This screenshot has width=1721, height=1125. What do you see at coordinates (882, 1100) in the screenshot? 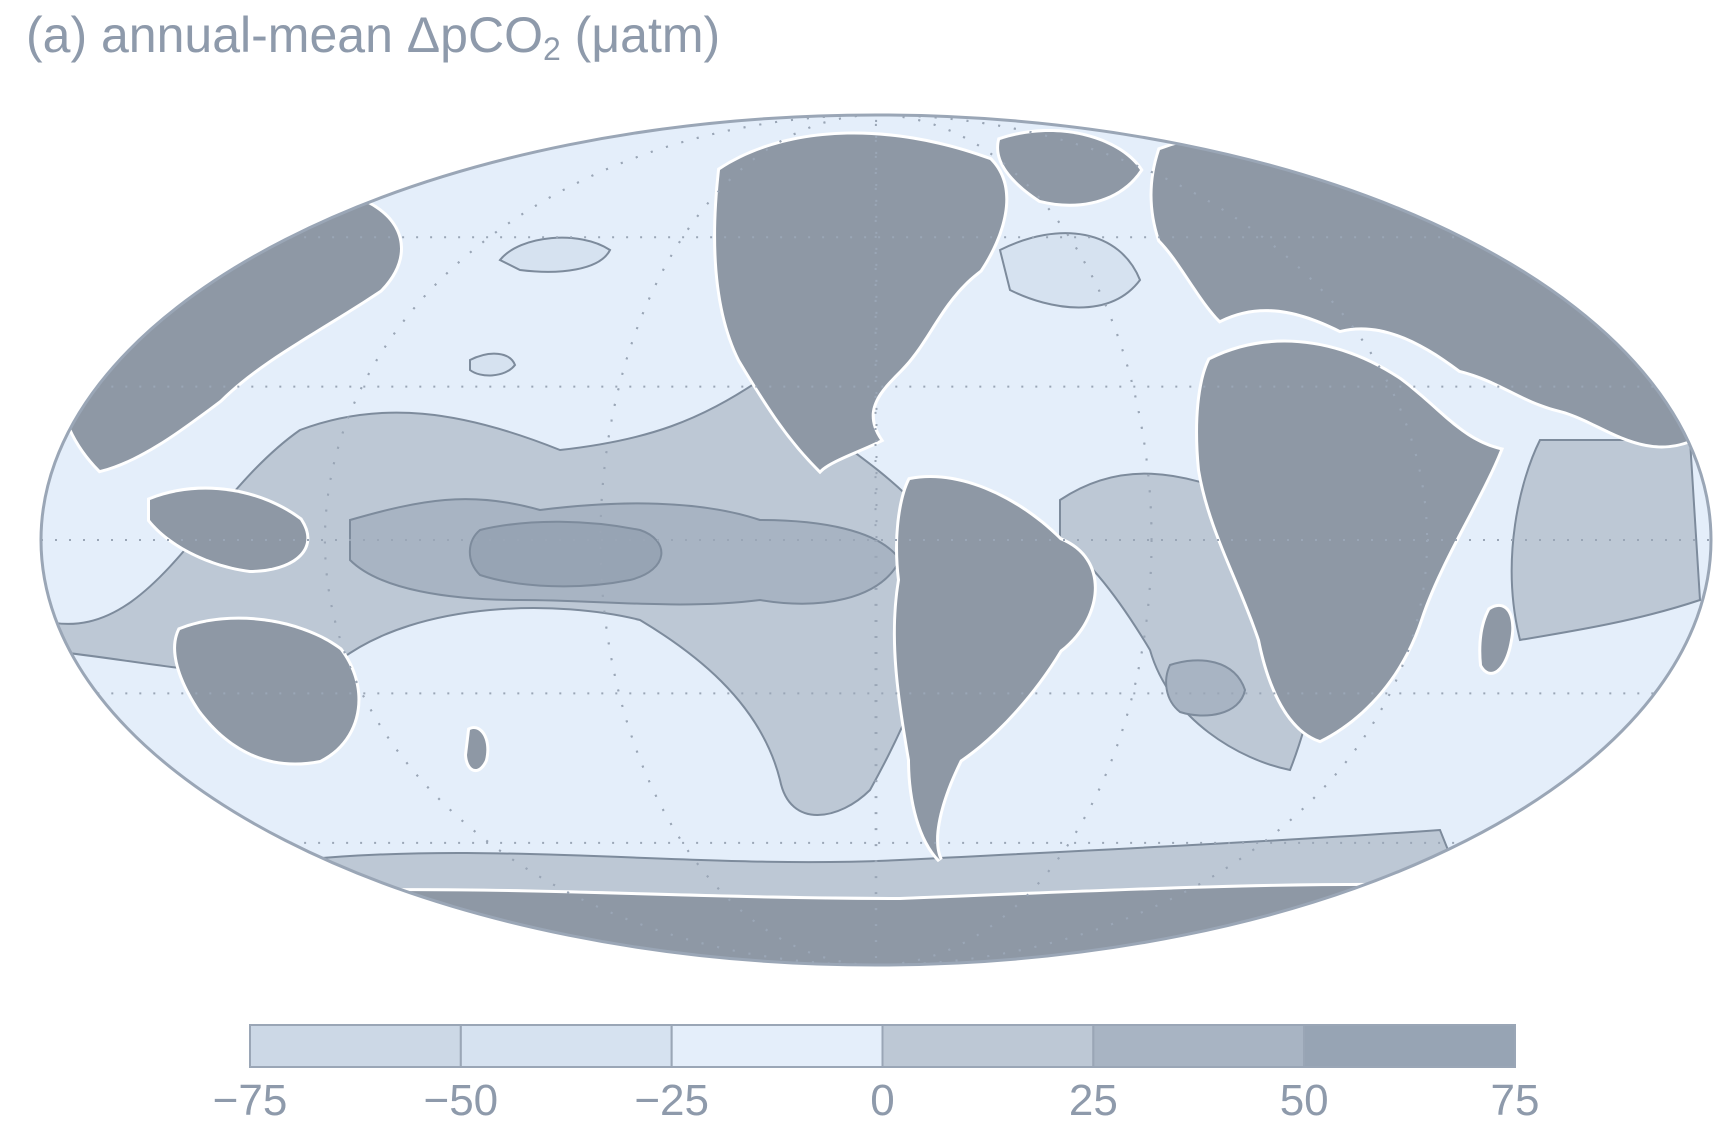
I see `colorbar-tick-label: 0` at bounding box center [882, 1100].